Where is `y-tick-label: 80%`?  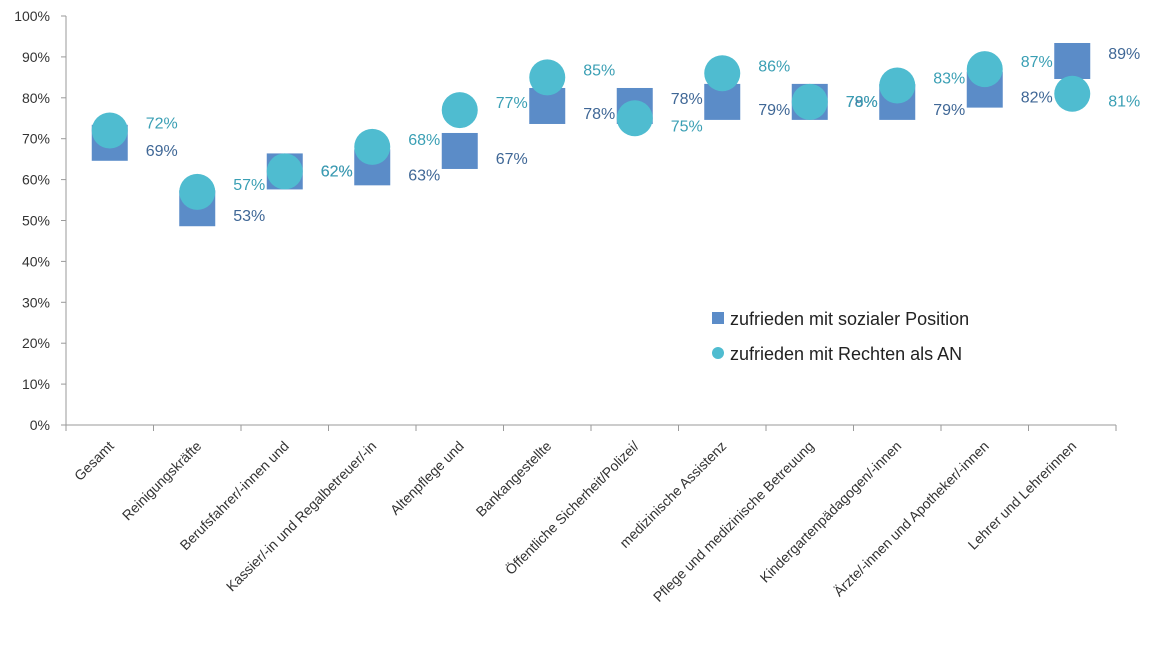 y-tick-label: 80% is located at coordinates (36, 98).